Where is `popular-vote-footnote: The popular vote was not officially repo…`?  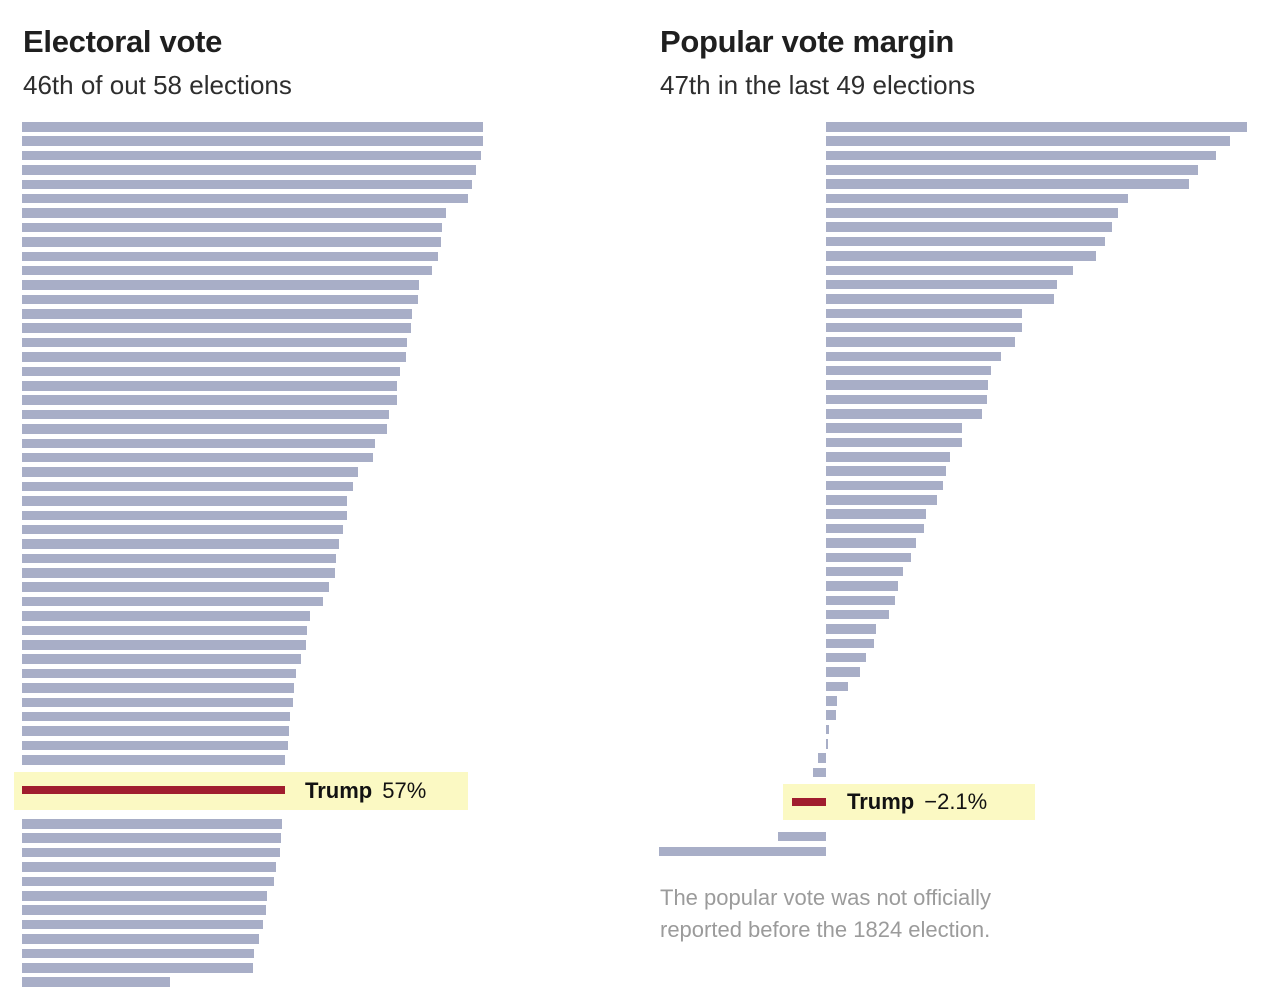 popular-vote-footnote: The popular vote was not officially repo… is located at coordinates (825, 913).